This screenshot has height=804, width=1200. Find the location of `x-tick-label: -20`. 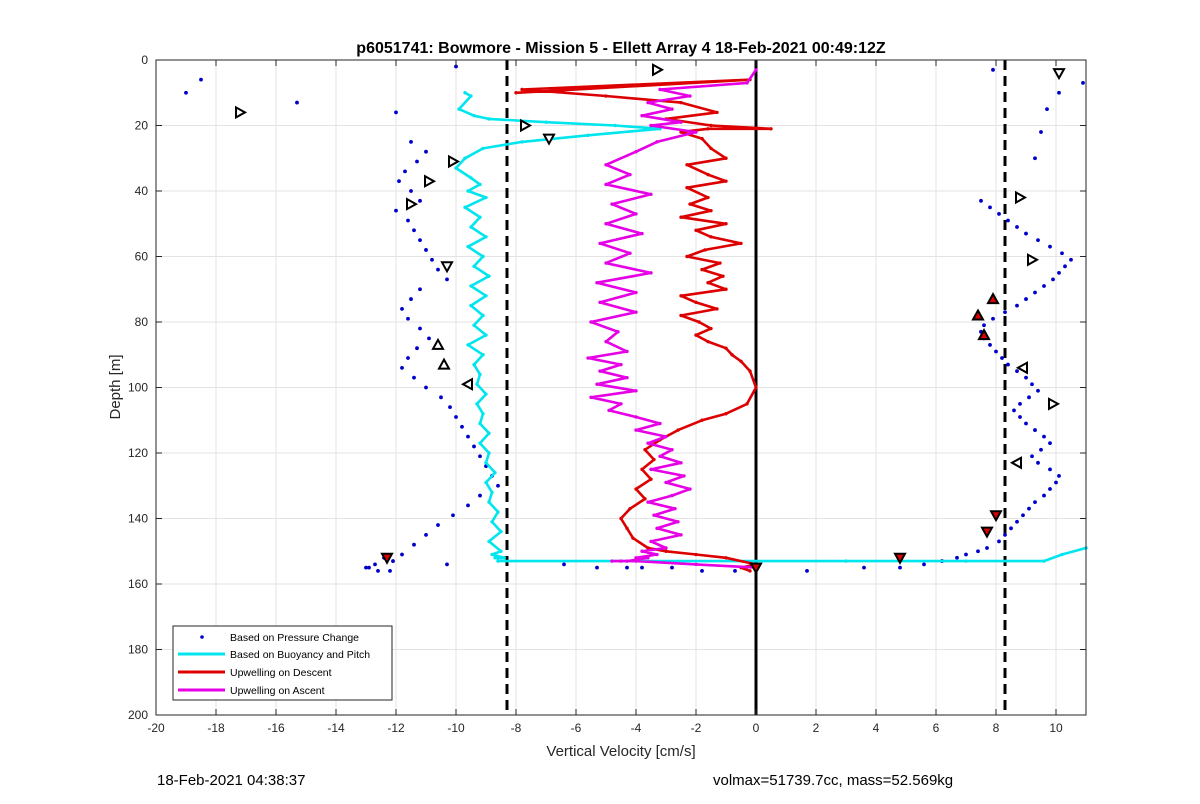

x-tick-label: -20 is located at coordinates (156, 728).